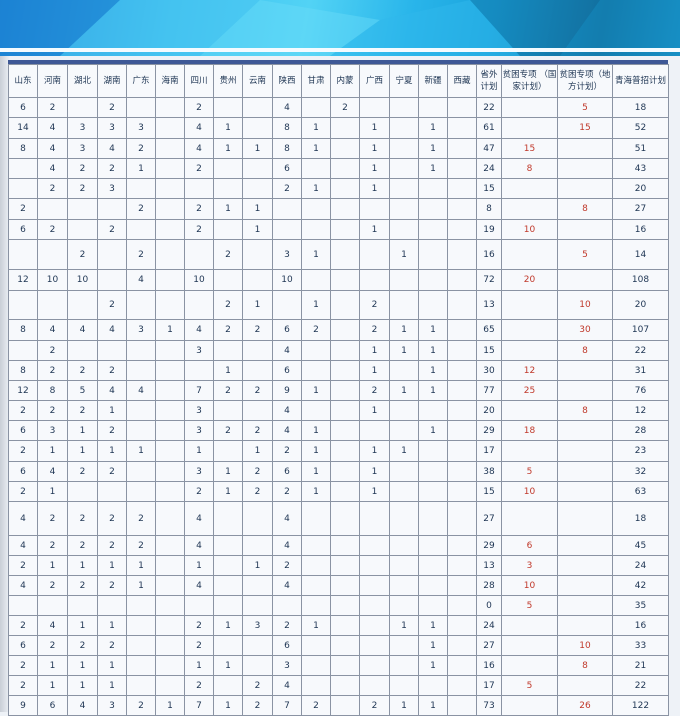 Image resolution: width=680 pixels, height=716 pixels. I want to click on table-cell: 76, so click(640, 390).